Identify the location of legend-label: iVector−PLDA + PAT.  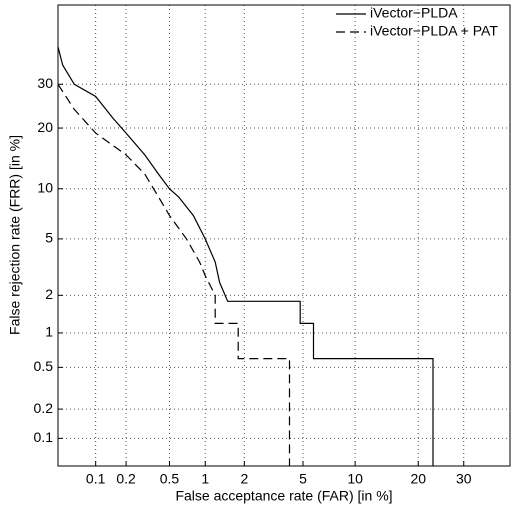
(434, 31).